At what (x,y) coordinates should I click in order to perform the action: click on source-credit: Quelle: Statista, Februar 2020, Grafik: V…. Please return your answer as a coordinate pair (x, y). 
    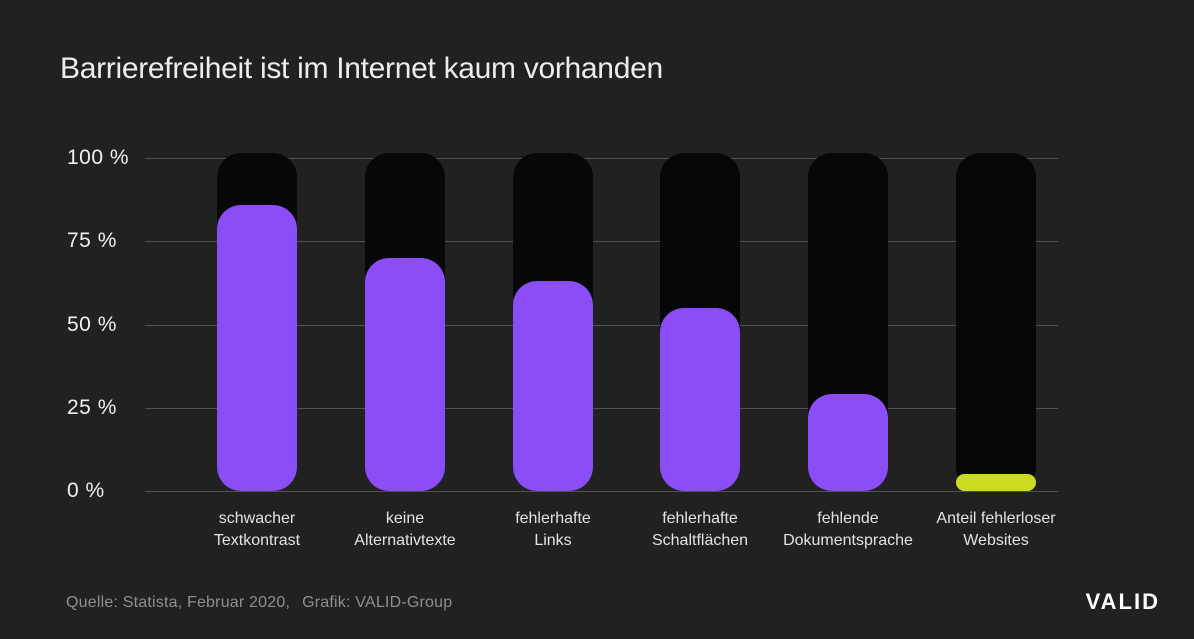
    Looking at the image, I should click on (259, 603).